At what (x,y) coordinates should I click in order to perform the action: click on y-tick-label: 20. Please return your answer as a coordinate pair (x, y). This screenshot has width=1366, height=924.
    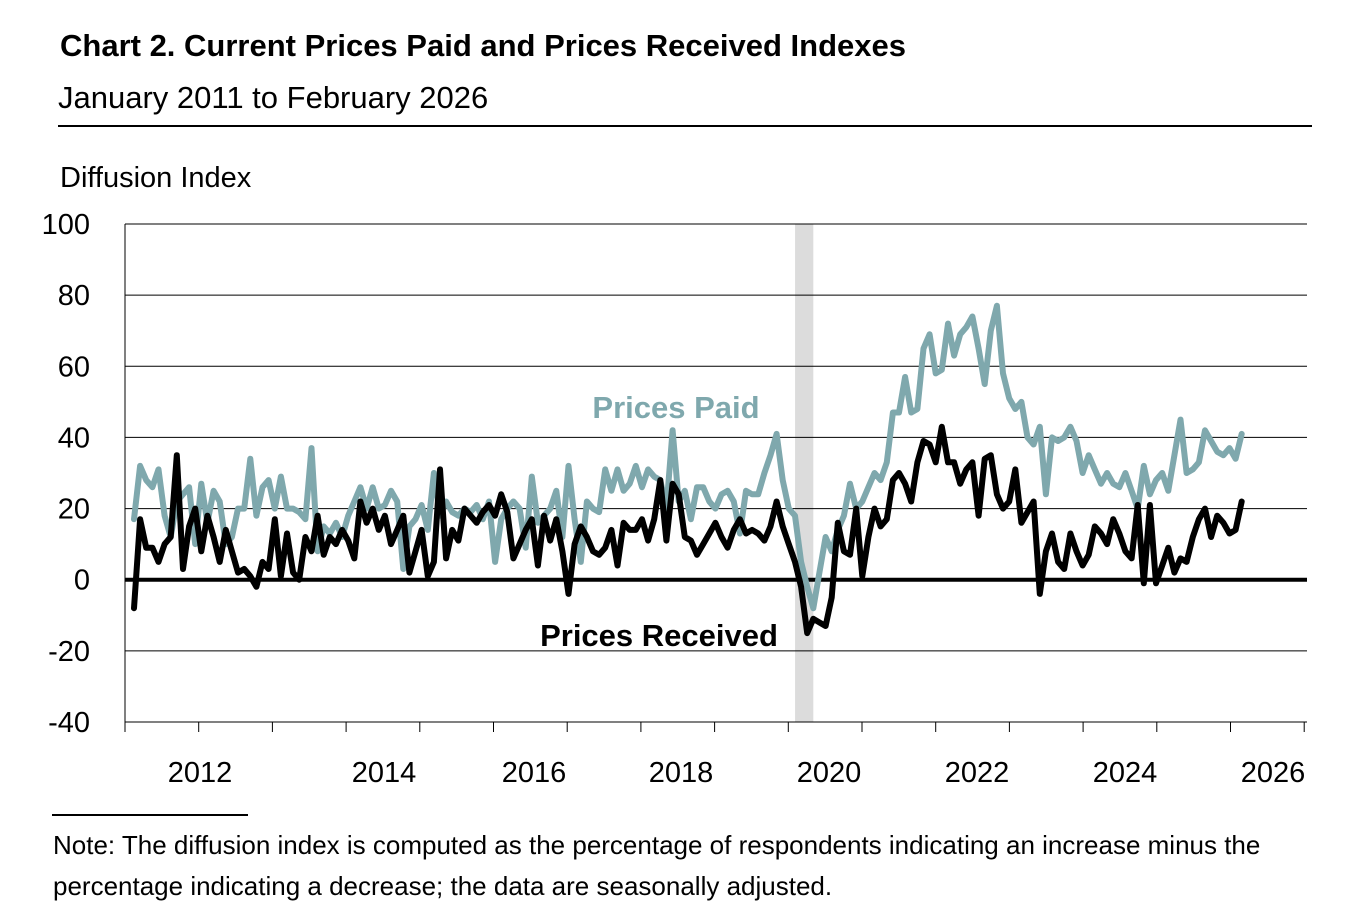
    Looking at the image, I should click on (74, 510).